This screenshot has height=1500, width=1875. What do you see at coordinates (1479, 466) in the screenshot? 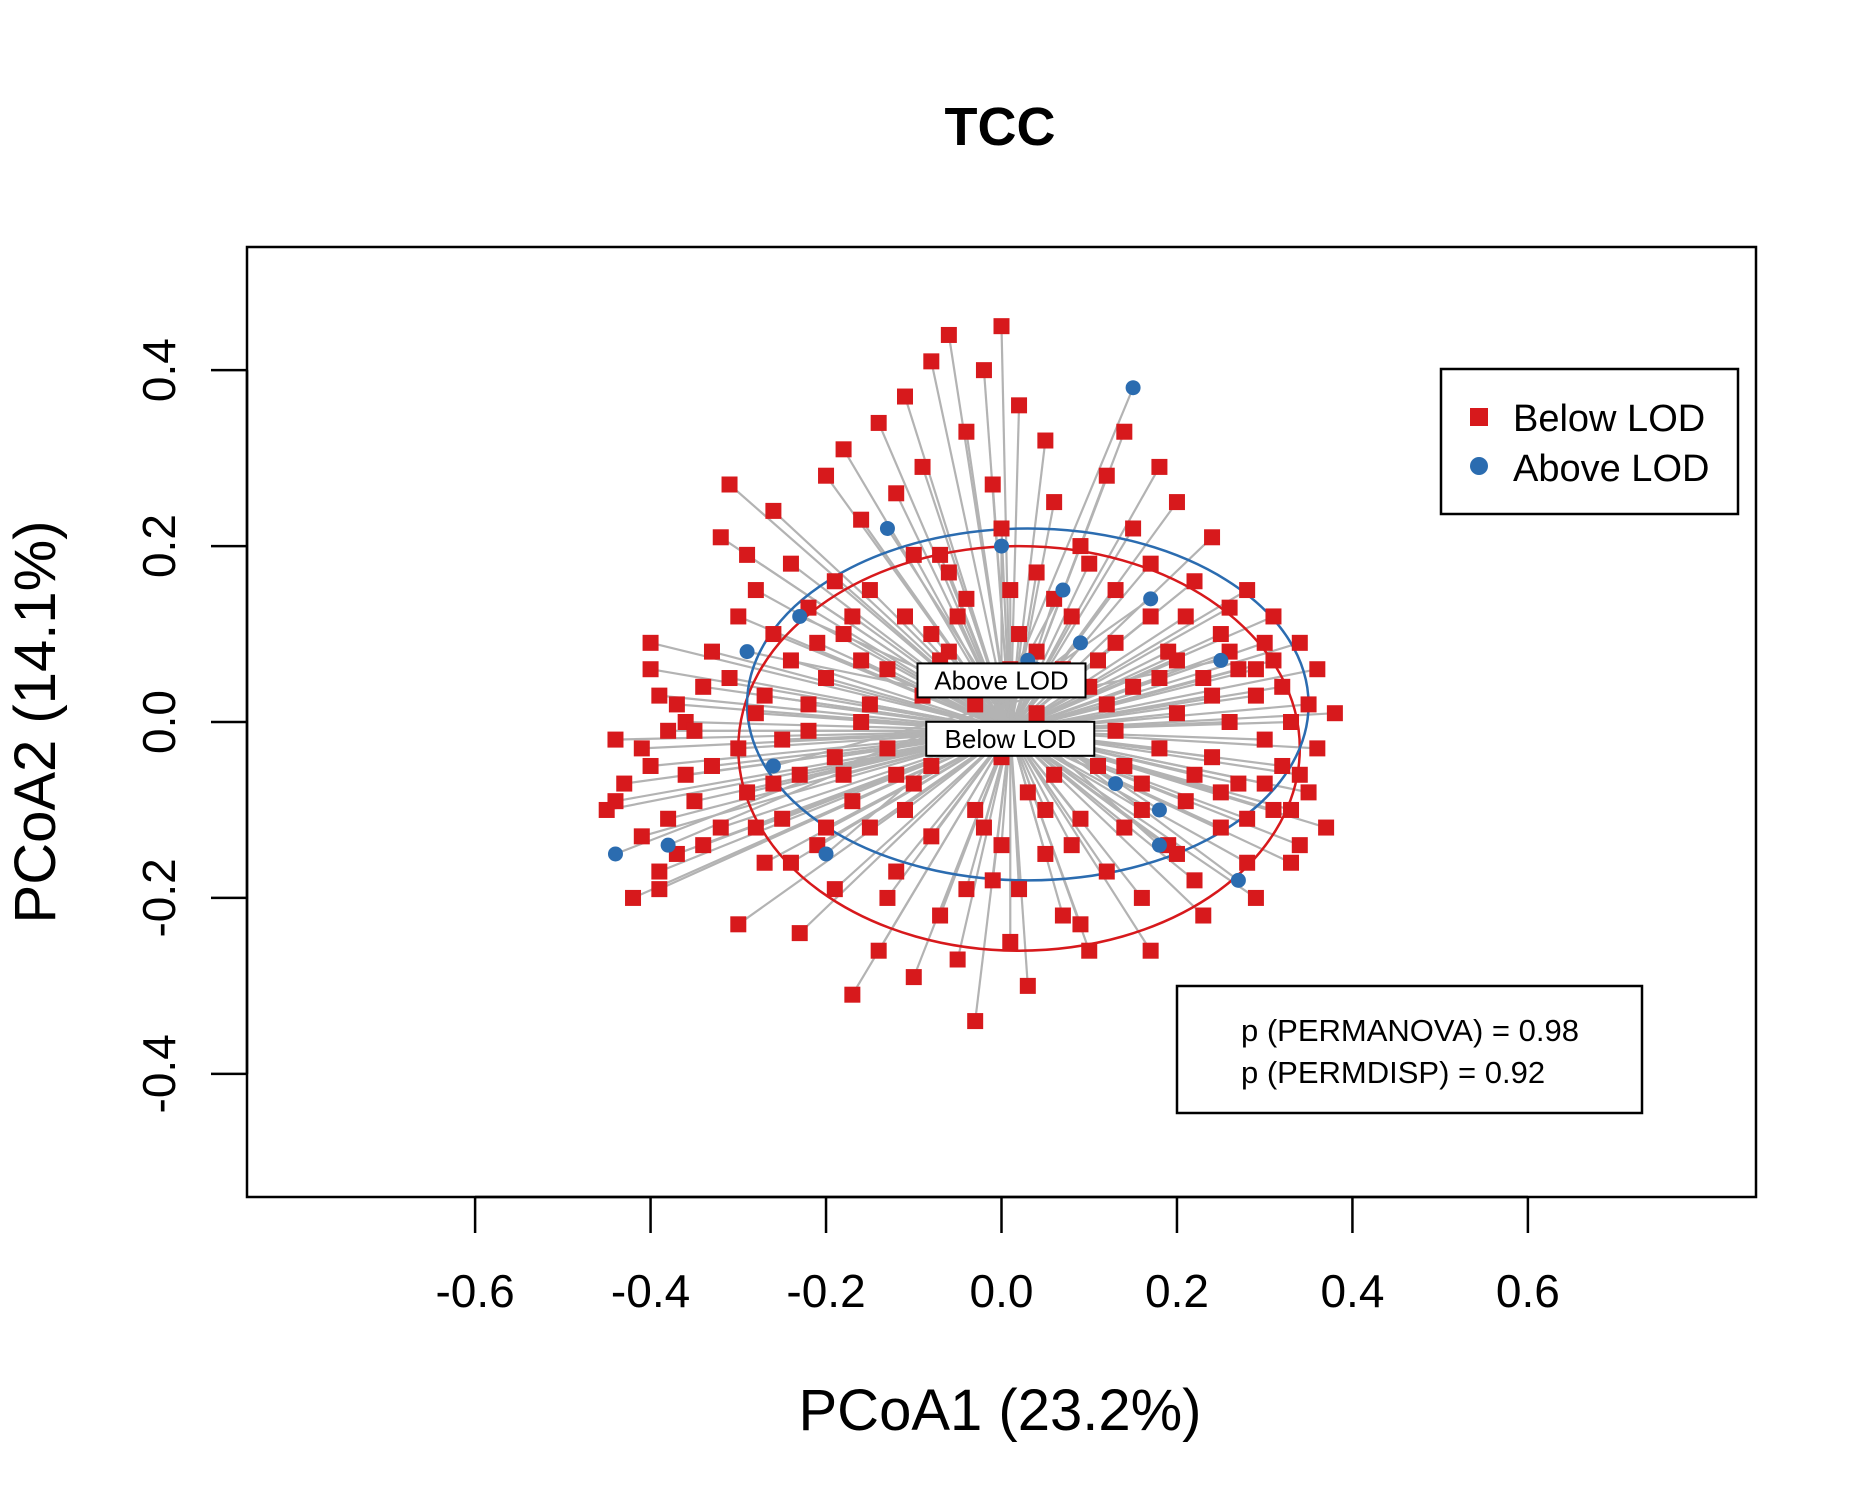
I see `legend-marker-above-lod` at bounding box center [1479, 466].